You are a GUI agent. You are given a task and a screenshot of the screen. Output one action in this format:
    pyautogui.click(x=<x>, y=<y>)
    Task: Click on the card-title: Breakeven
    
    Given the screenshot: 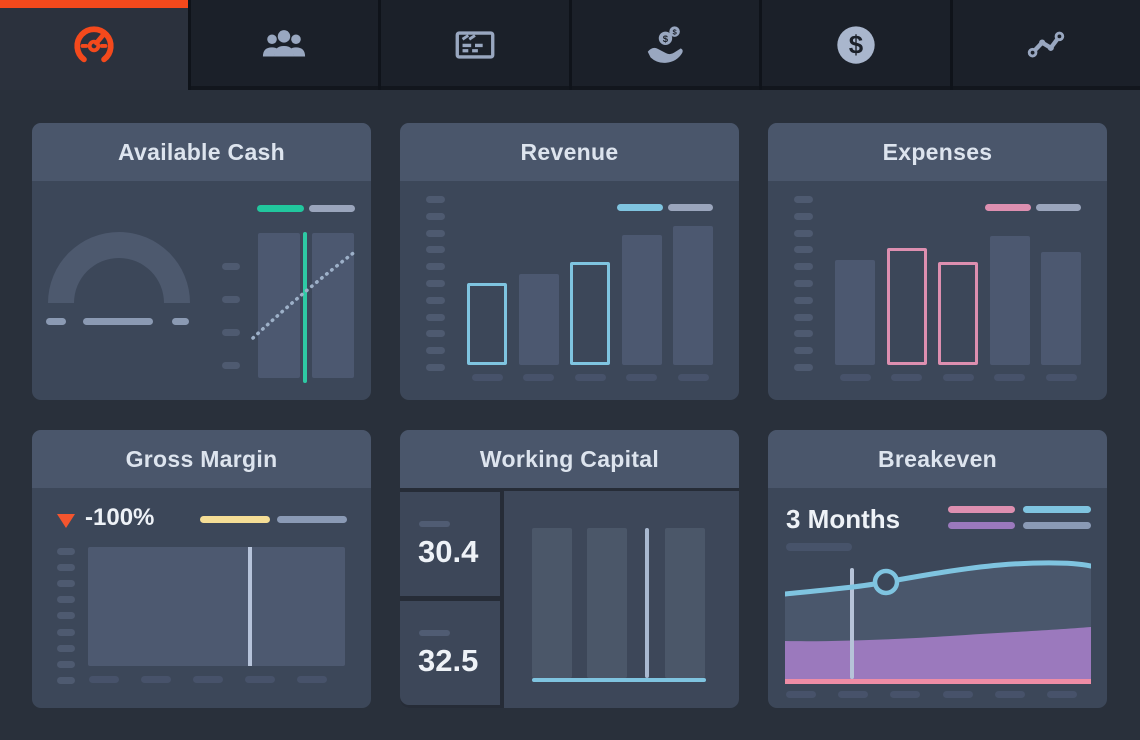 What is the action you would take?
    pyautogui.click(x=937, y=458)
    